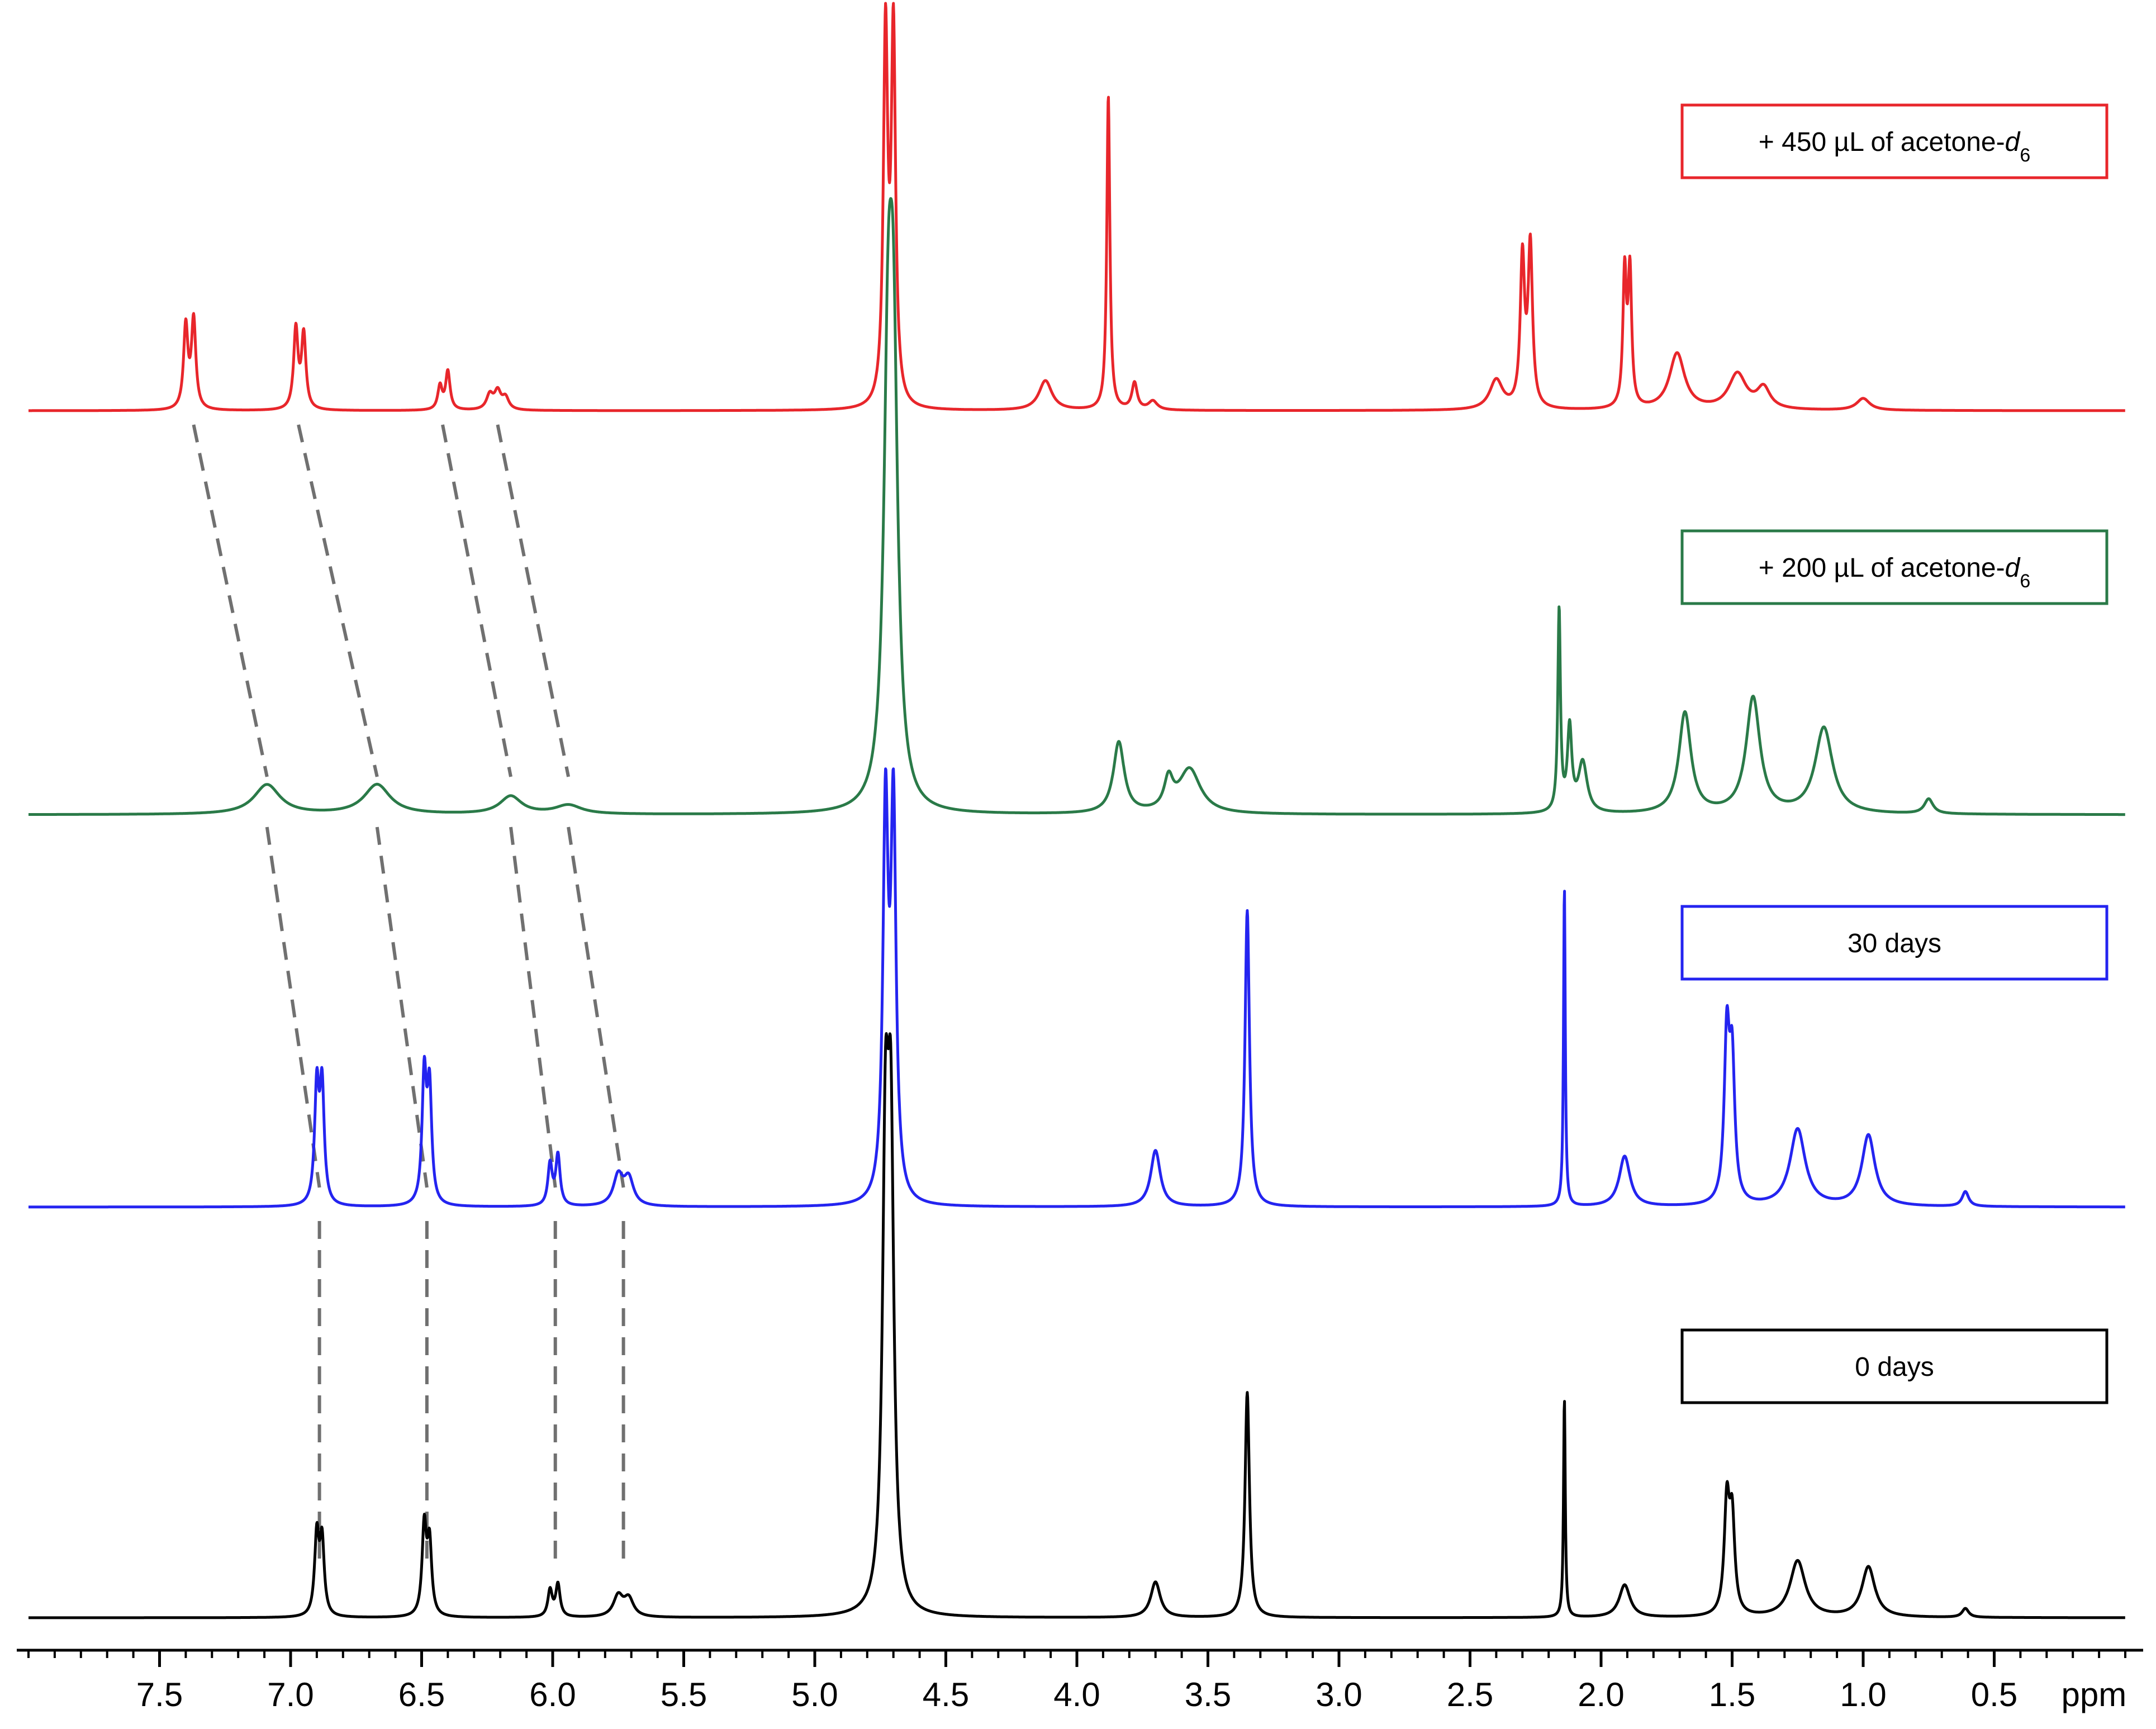 The image size is (2156, 1729). What do you see at coordinates (2094, 1694) in the screenshot?
I see `x-axis-unit-label: ppm` at bounding box center [2094, 1694].